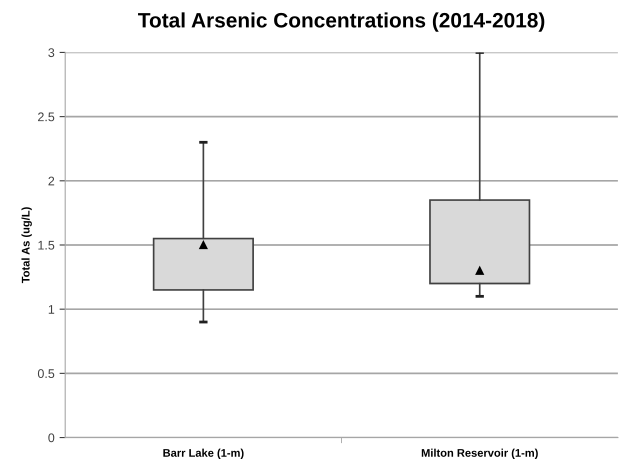  I want to click on y-tick-label: 1, so click(51, 309).